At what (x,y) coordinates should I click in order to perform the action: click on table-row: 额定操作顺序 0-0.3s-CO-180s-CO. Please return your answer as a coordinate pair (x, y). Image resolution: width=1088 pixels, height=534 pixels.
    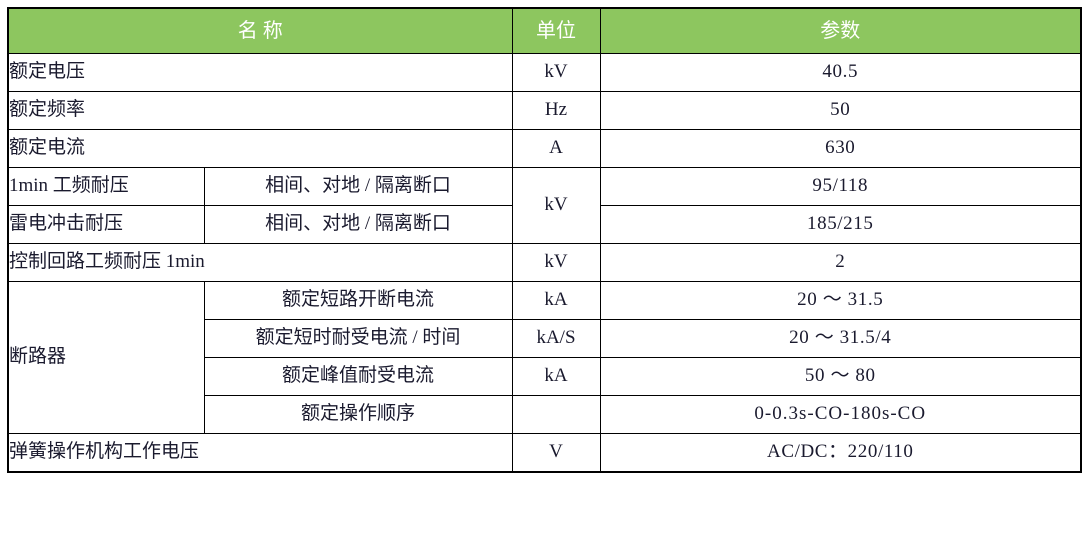
    Looking at the image, I should click on (545, 414).